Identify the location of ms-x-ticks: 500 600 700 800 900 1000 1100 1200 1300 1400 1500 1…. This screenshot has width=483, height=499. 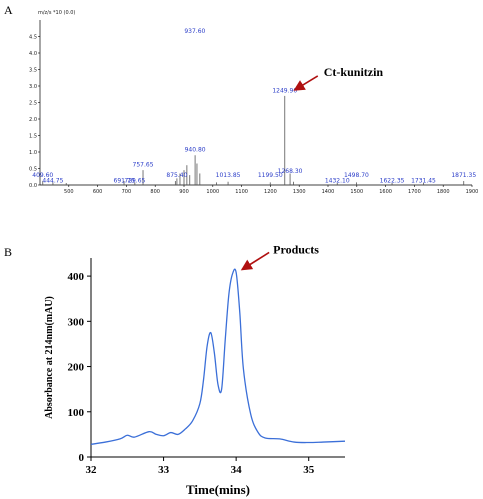
(271, 190).